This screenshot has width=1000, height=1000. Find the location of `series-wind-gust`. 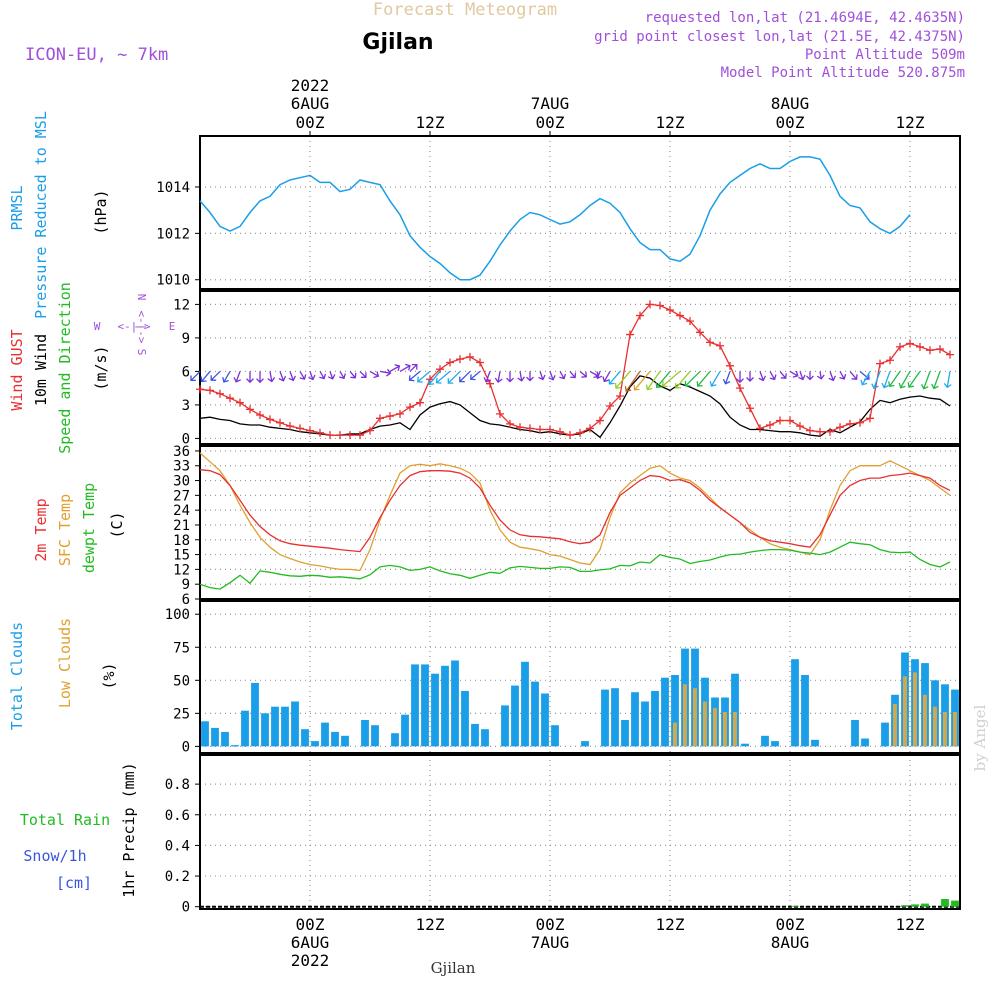

series-wind-gust is located at coordinates (575, 369).